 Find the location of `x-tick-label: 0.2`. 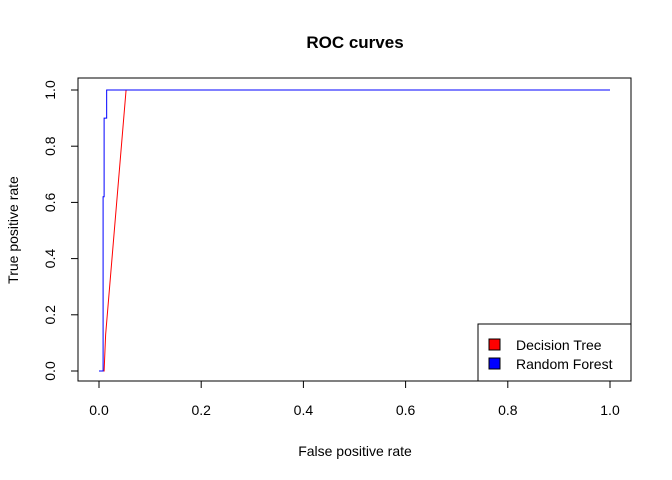

x-tick-label: 0.2 is located at coordinates (201, 410).